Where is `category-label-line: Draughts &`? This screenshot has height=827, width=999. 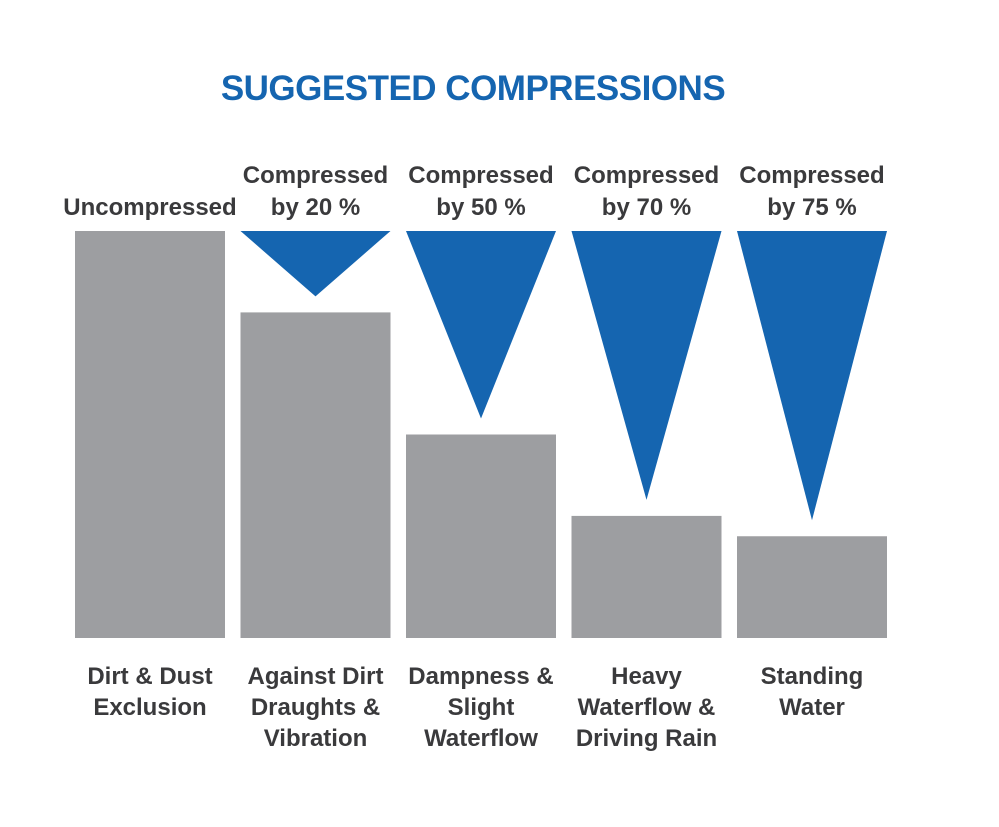 category-label-line: Draughts & is located at coordinates (315, 707).